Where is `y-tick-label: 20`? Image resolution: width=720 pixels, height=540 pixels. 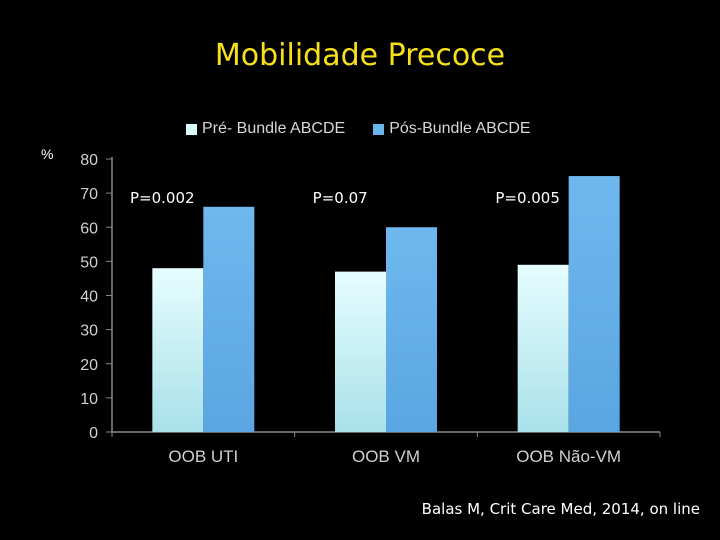
y-tick-label: 20 is located at coordinates (89, 365).